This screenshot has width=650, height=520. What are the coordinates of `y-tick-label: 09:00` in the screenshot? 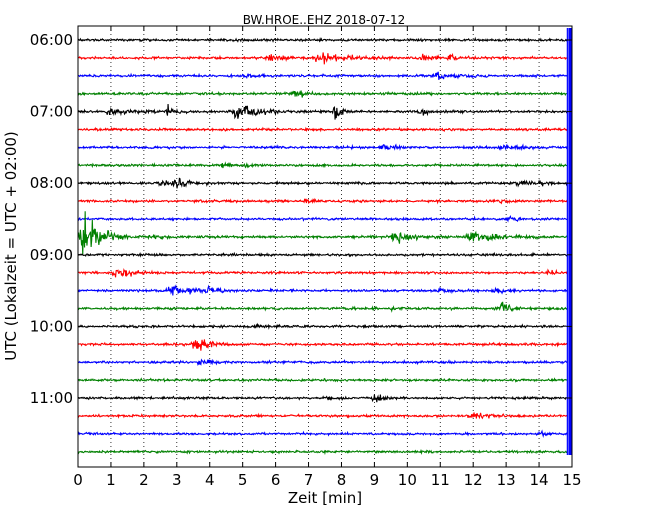 It's located at (51, 255).